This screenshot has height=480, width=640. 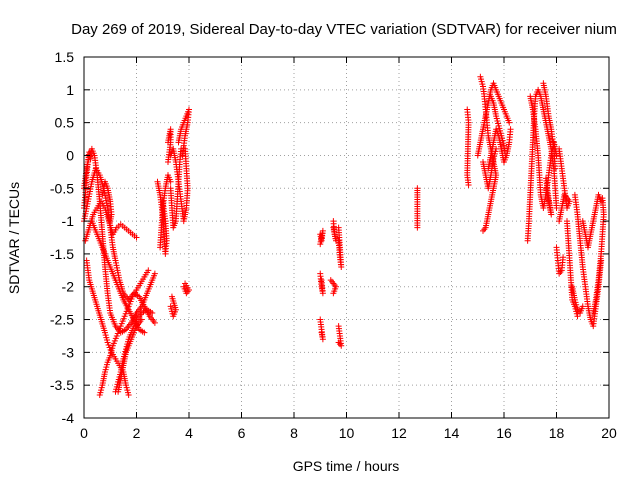 I want to click on x-tick-label: 20, so click(x=609, y=433).